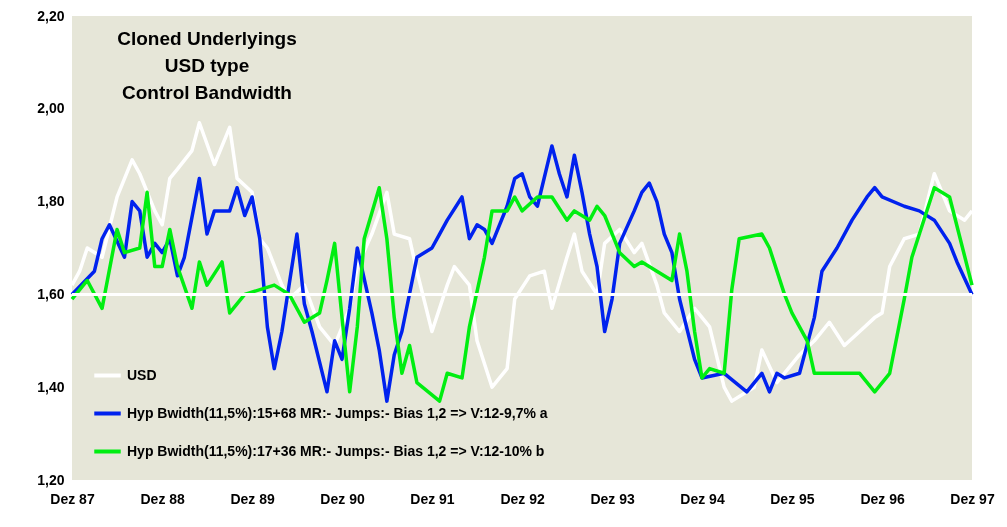  I want to click on text: Cloned Underlyings USD type Control Bandwidth, so click(207, 65).